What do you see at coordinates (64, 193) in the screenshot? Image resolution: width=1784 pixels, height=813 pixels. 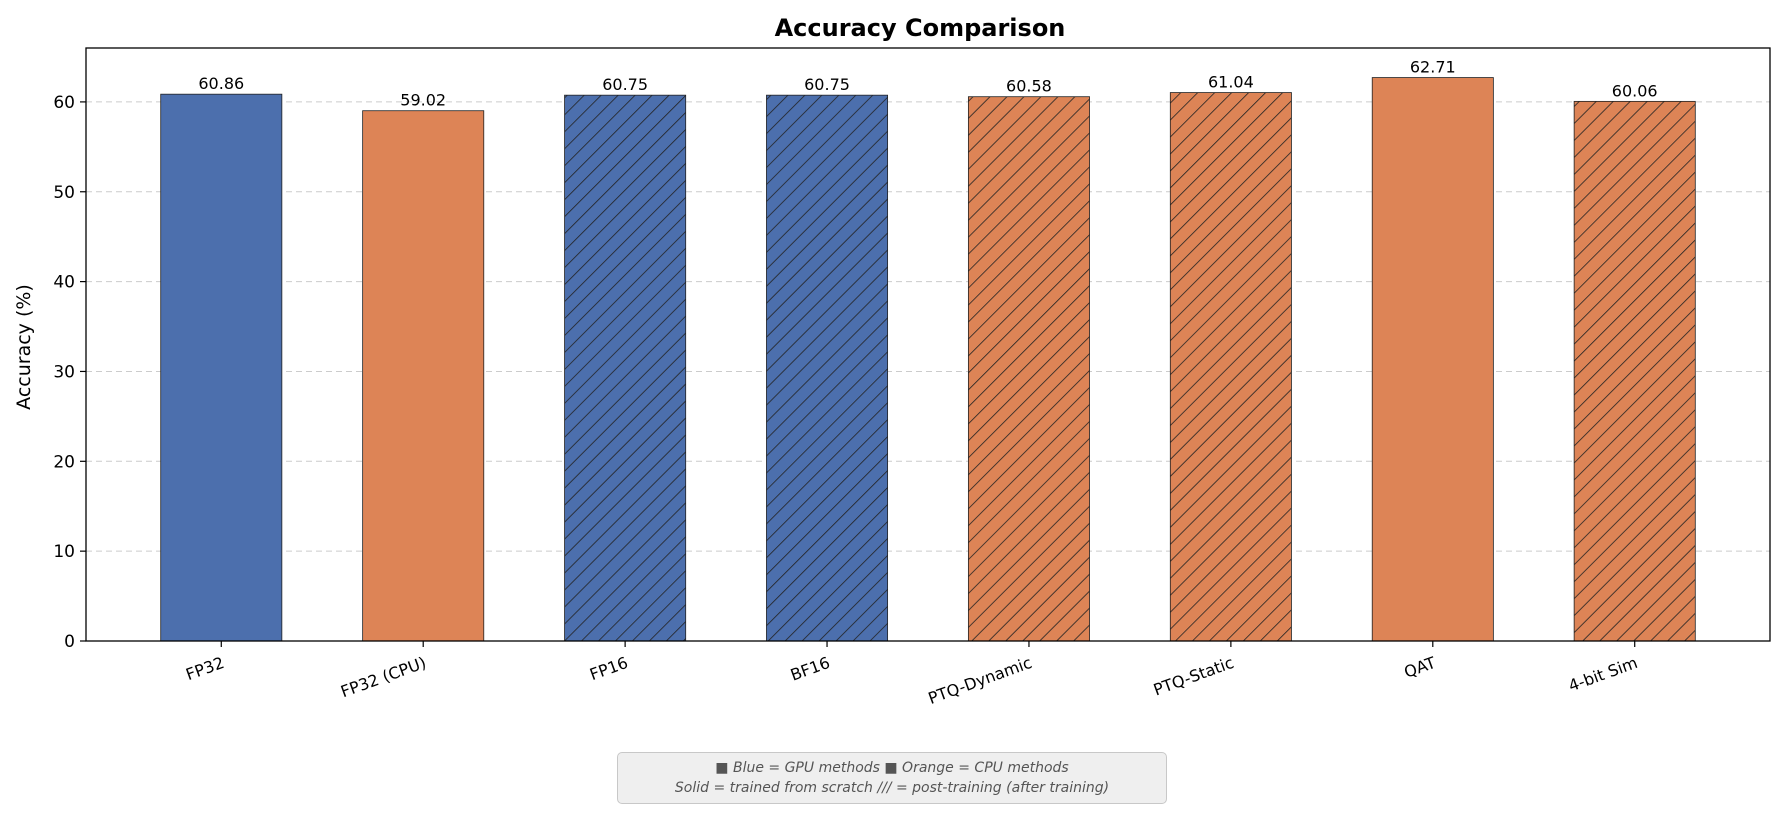 I see `y-tick-label: 50` at bounding box center [64, 193].